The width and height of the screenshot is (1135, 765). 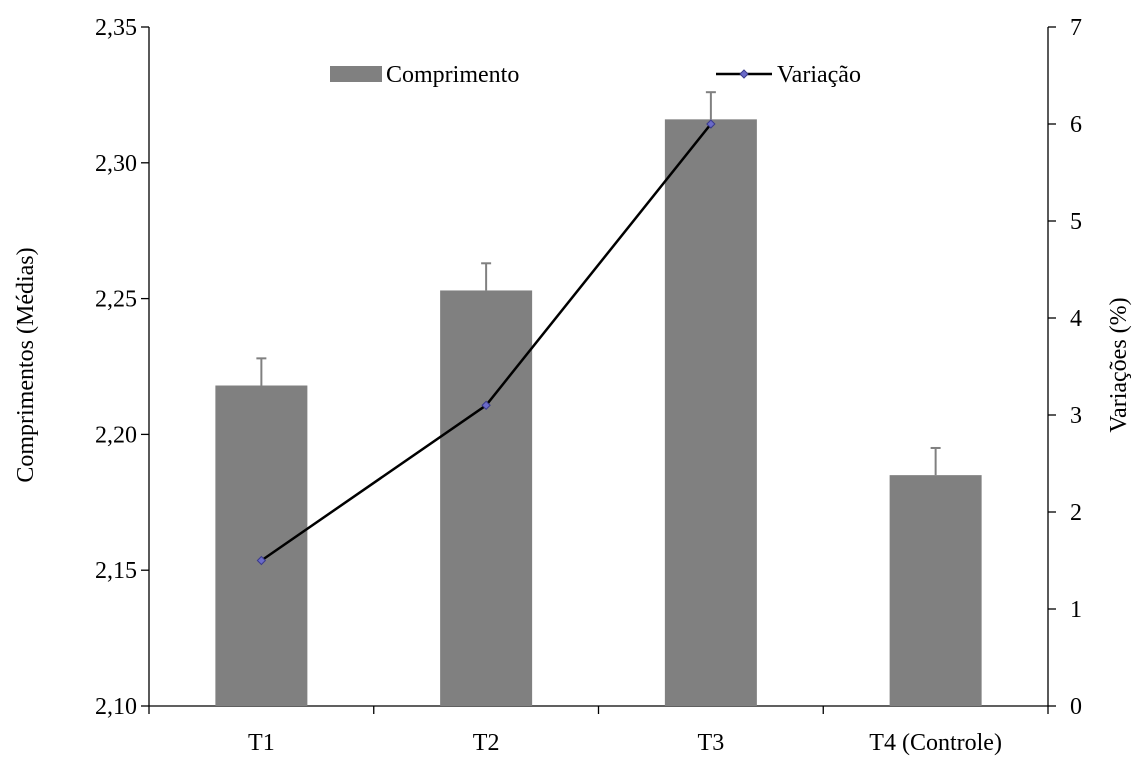 I want to click on y2-tick-label: 7, so click(x=1076, y=28).